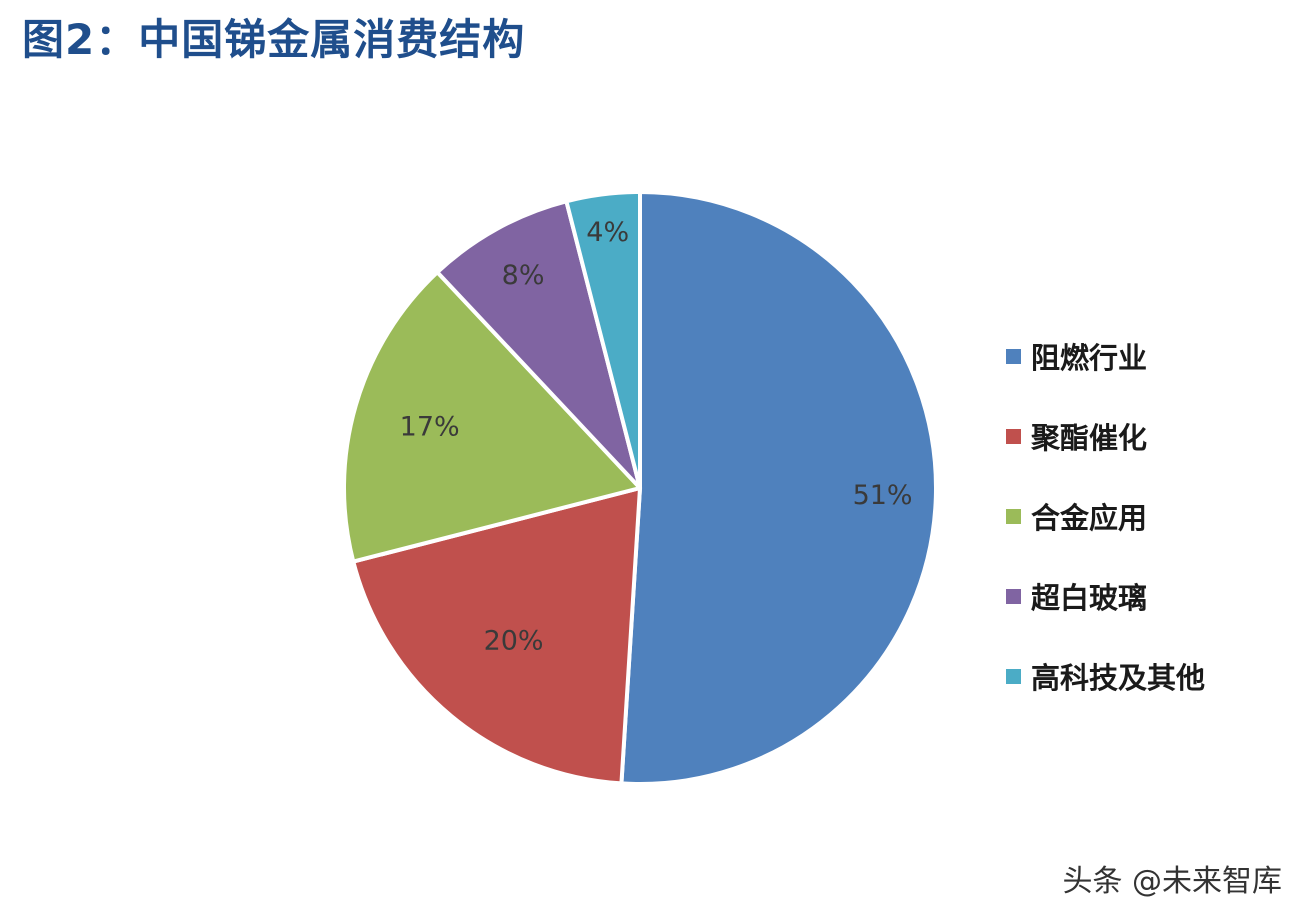 The image size is (1310, 920). I want to click on data-label: 20%, so click(514, 640).